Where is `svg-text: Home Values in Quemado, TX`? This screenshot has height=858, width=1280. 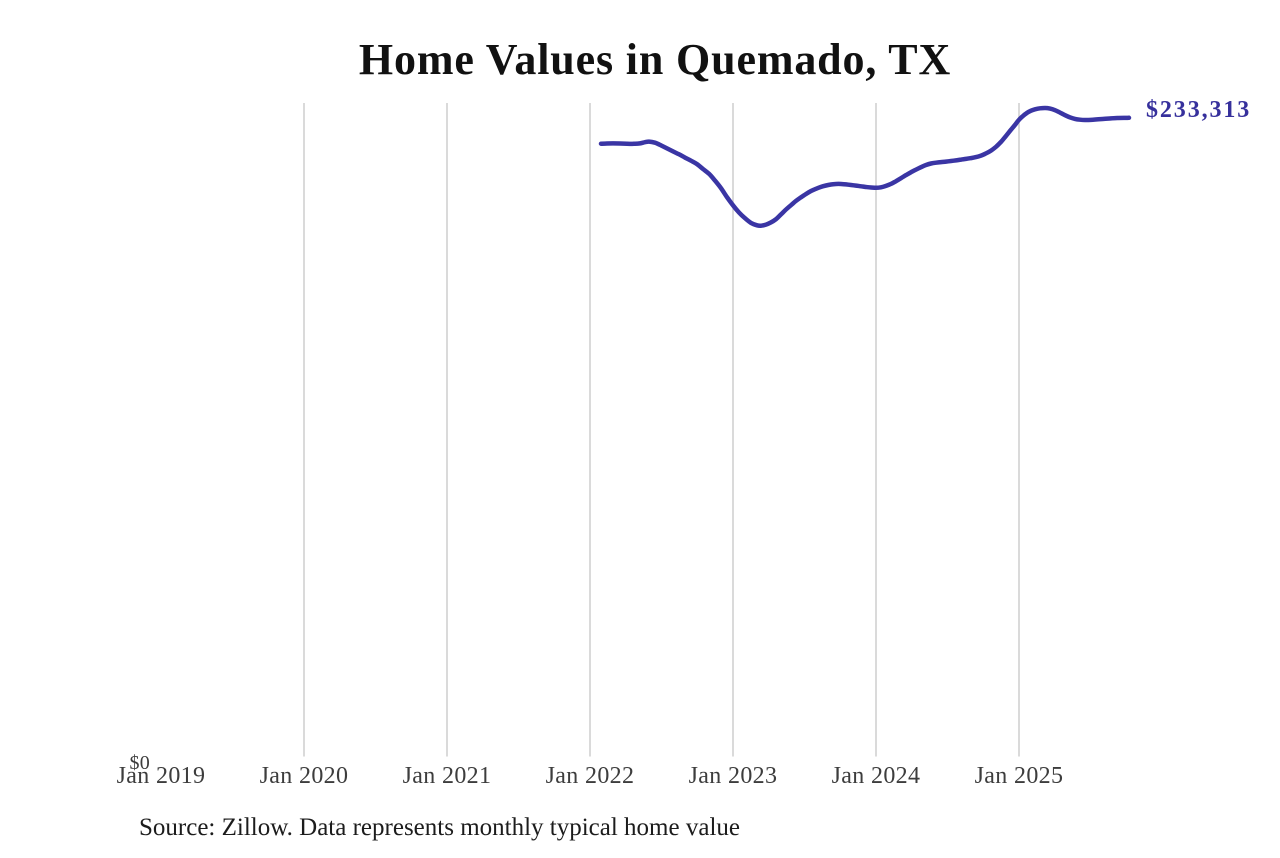
svg-text: Home Values in Quemado, TX is located at coordinates (655, 59).